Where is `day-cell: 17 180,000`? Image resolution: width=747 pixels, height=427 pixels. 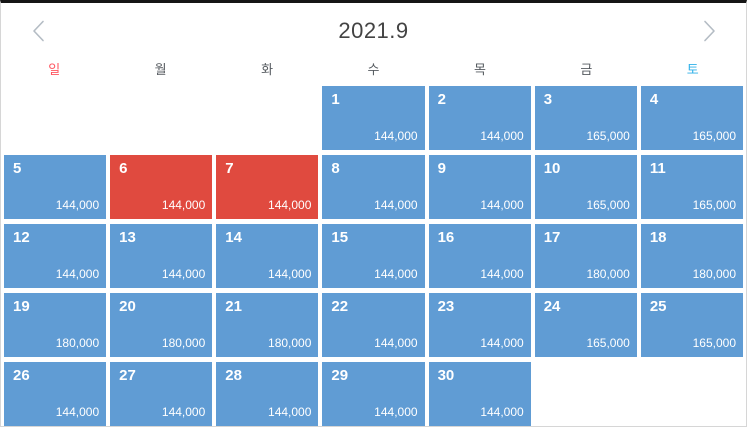 day-cell: 17 180,000 is located at coordinates (585, 256).